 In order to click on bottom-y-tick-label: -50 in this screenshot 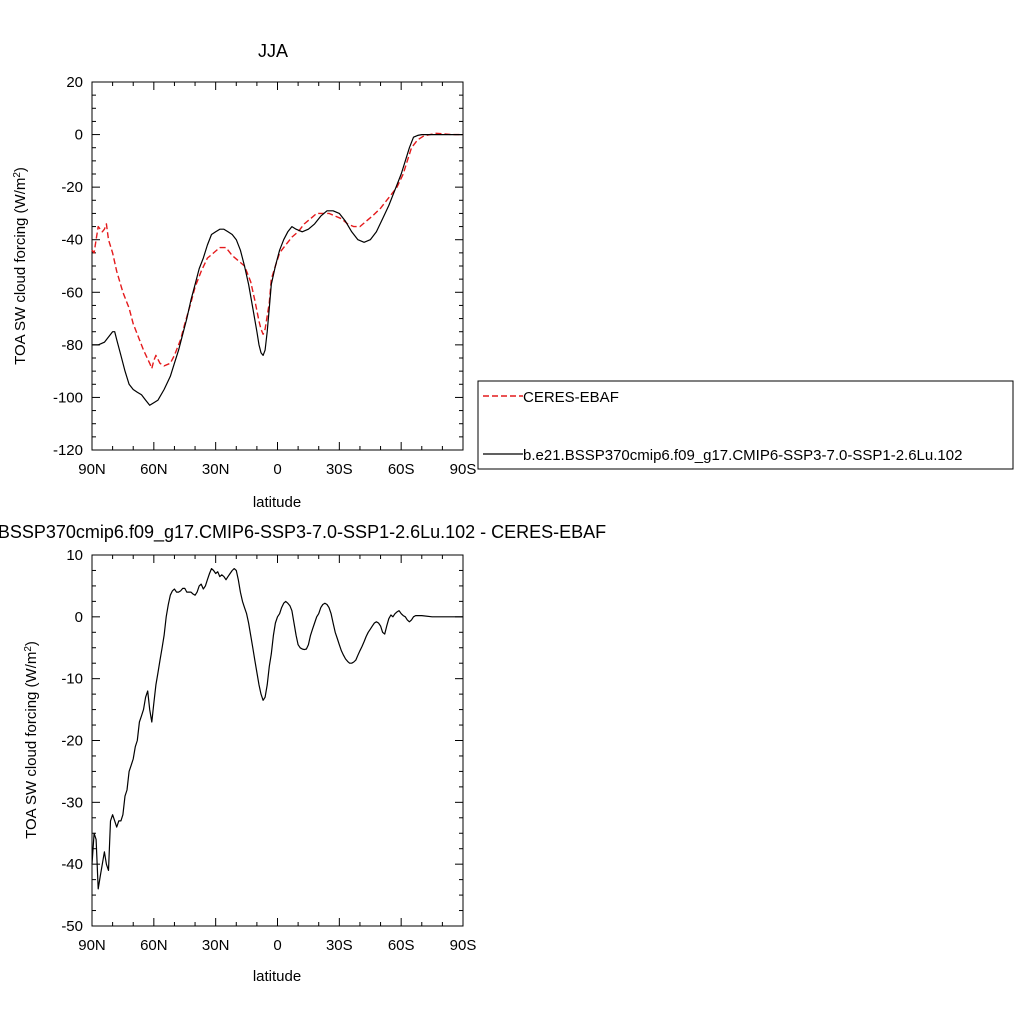, I will do `click(72, 926)`.